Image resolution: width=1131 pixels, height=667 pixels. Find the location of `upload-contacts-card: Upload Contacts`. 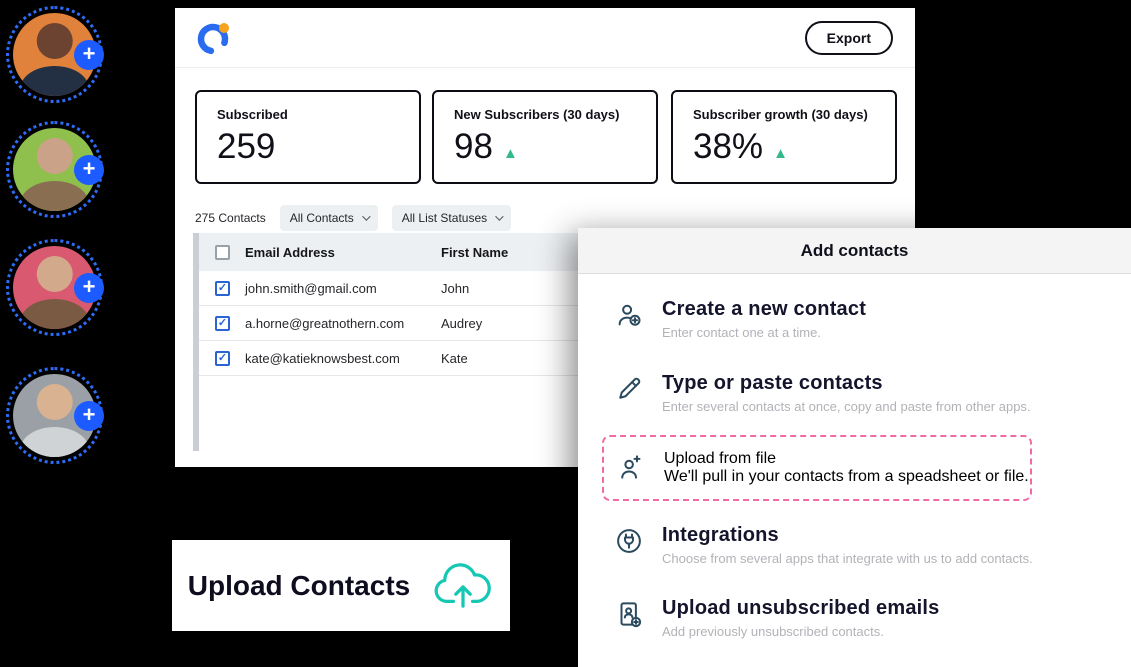

upload-contacts-card: Upload Contacts is located at coordinates (341, 585).